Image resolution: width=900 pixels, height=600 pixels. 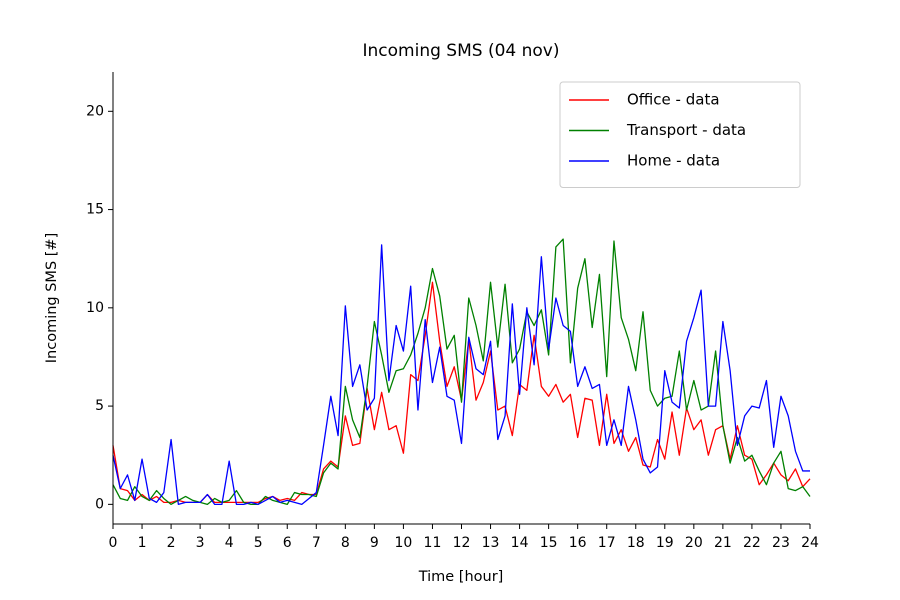 What do you see at coordinates (461, 51) in the screenshot?
I see `chart-title: Incoming SMS (04 nov)` at bounding box center [461, 51].